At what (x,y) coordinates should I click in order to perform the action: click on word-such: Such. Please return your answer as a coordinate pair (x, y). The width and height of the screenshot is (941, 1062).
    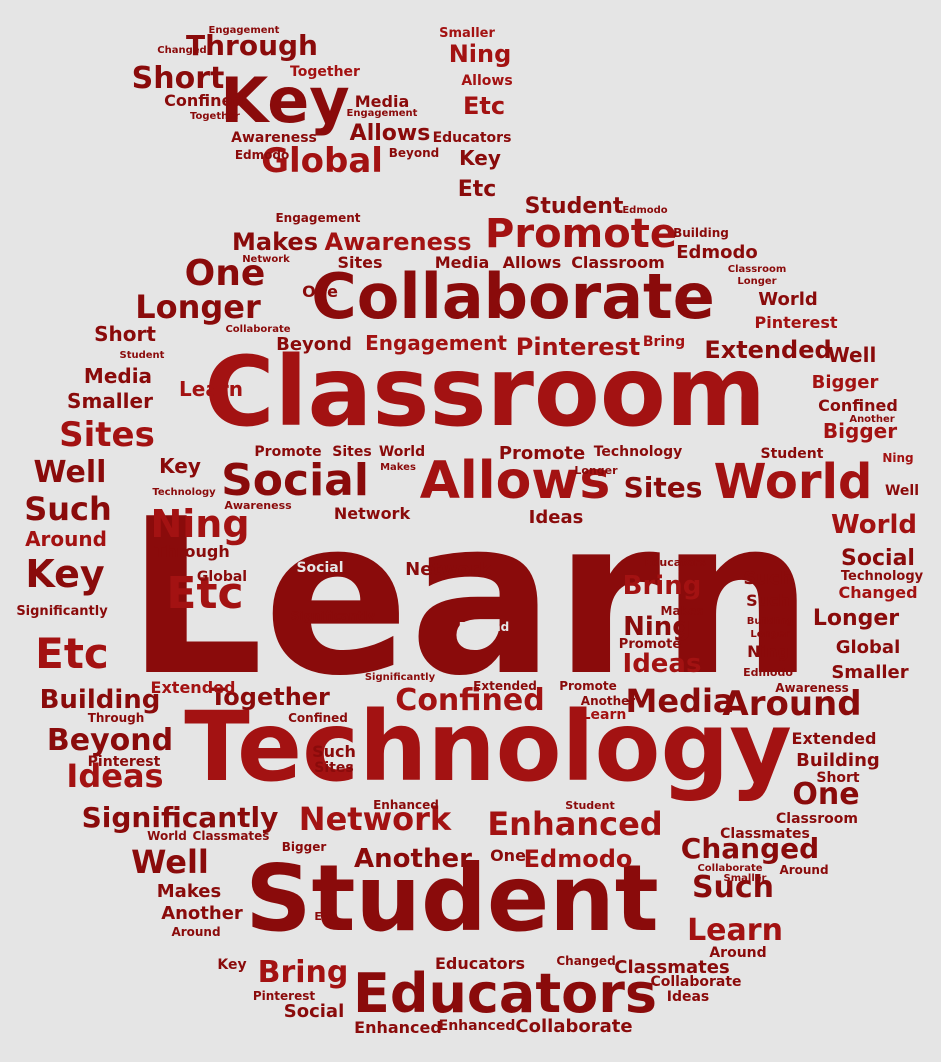
    Looking at the image, I should click on (768, 600).